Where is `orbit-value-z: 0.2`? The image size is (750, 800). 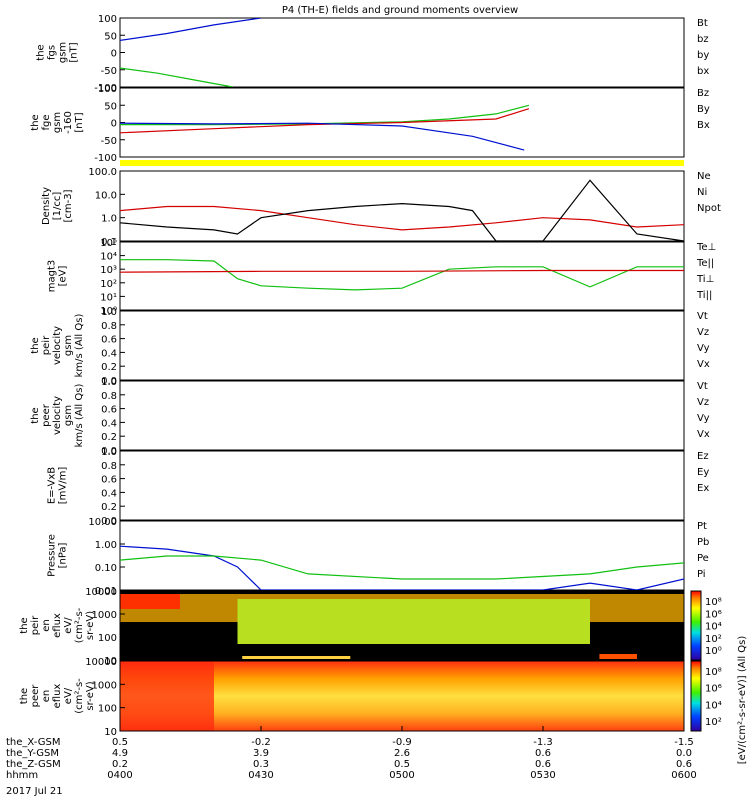 orbit-value-z: 0.2 is located at coordinates (120, 764).